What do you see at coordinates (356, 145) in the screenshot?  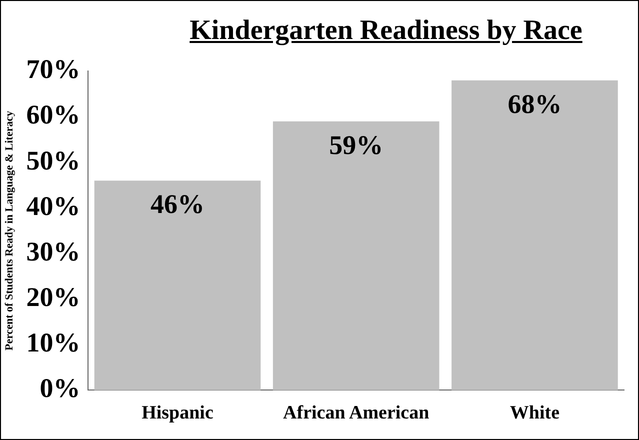 I see `data-label: 59%` at bounding box center [356, 145].